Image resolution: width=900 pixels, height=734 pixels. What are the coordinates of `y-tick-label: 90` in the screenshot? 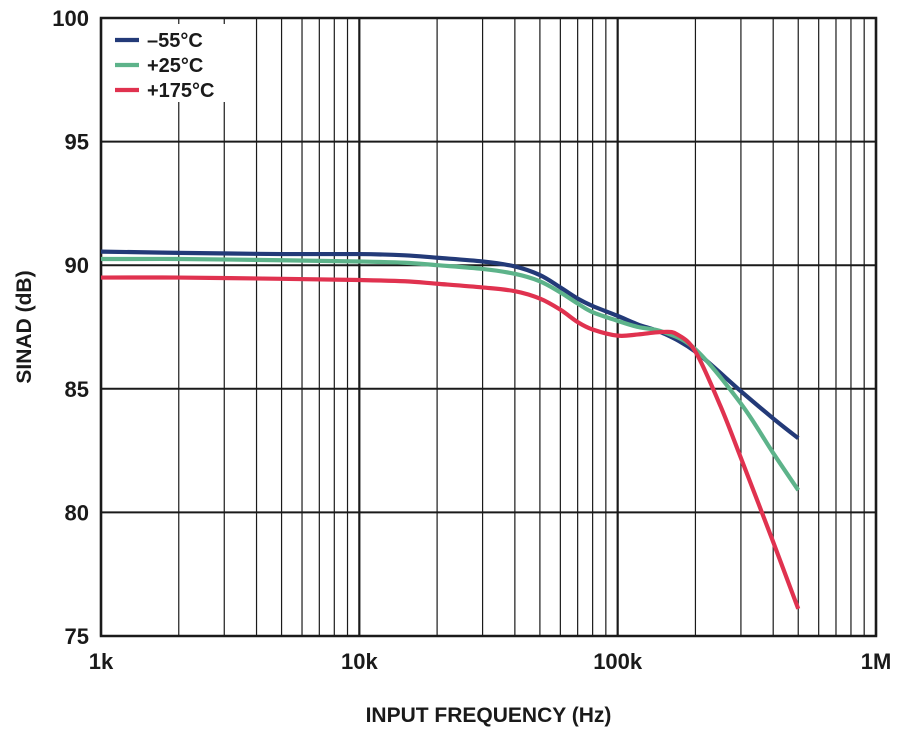 It's located at (77, 265).